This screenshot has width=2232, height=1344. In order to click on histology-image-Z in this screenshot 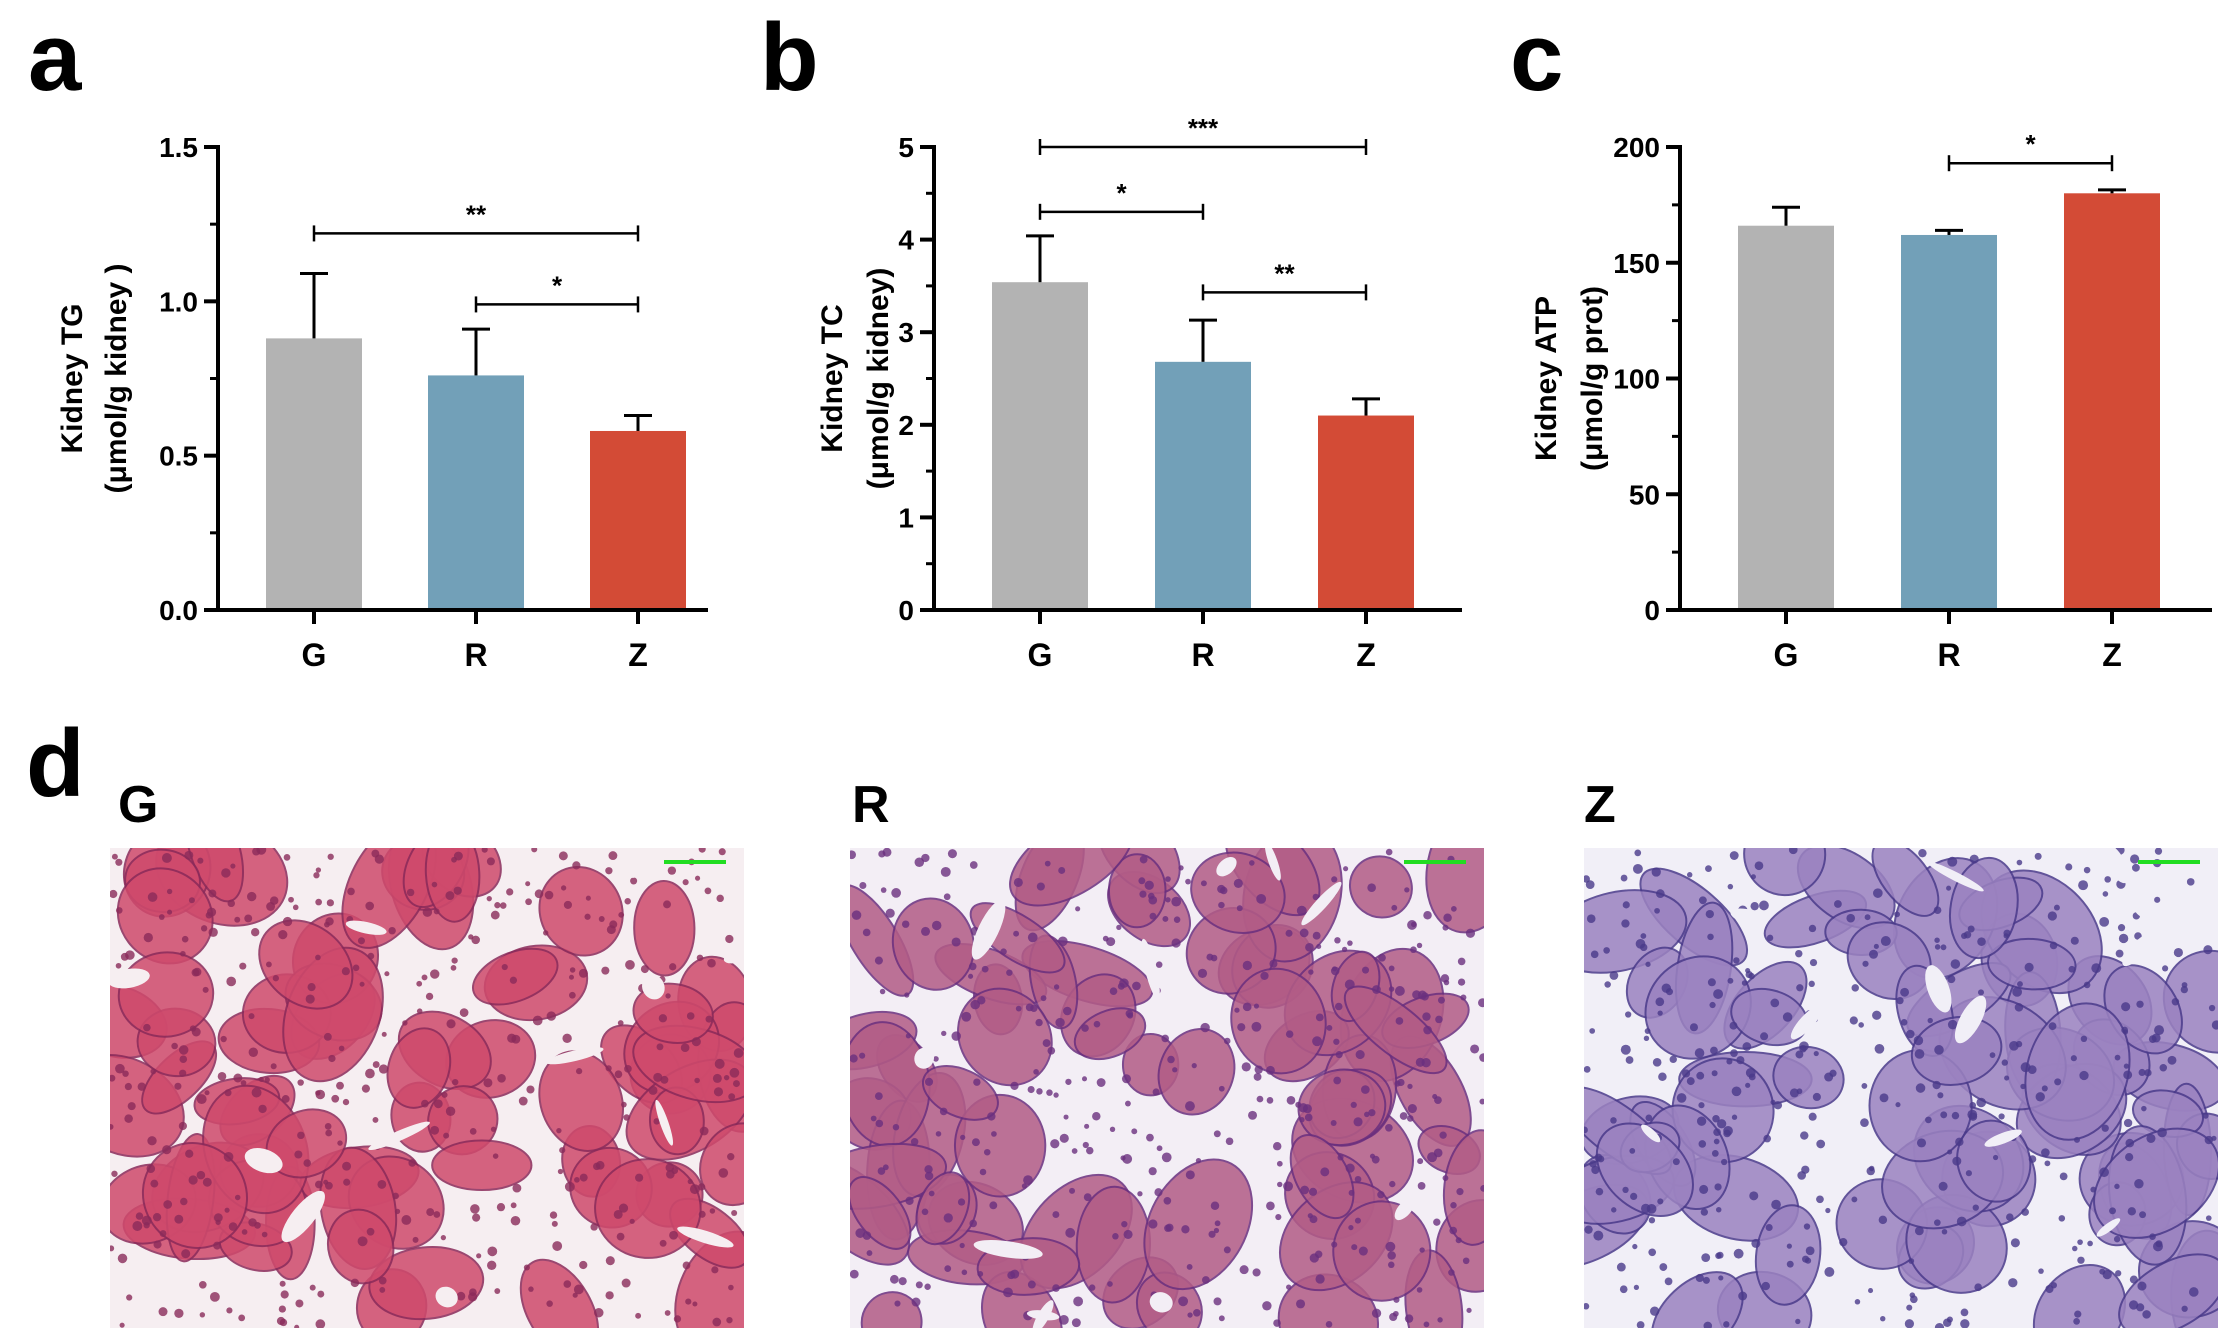, I will do `click(1901, 1088)`.